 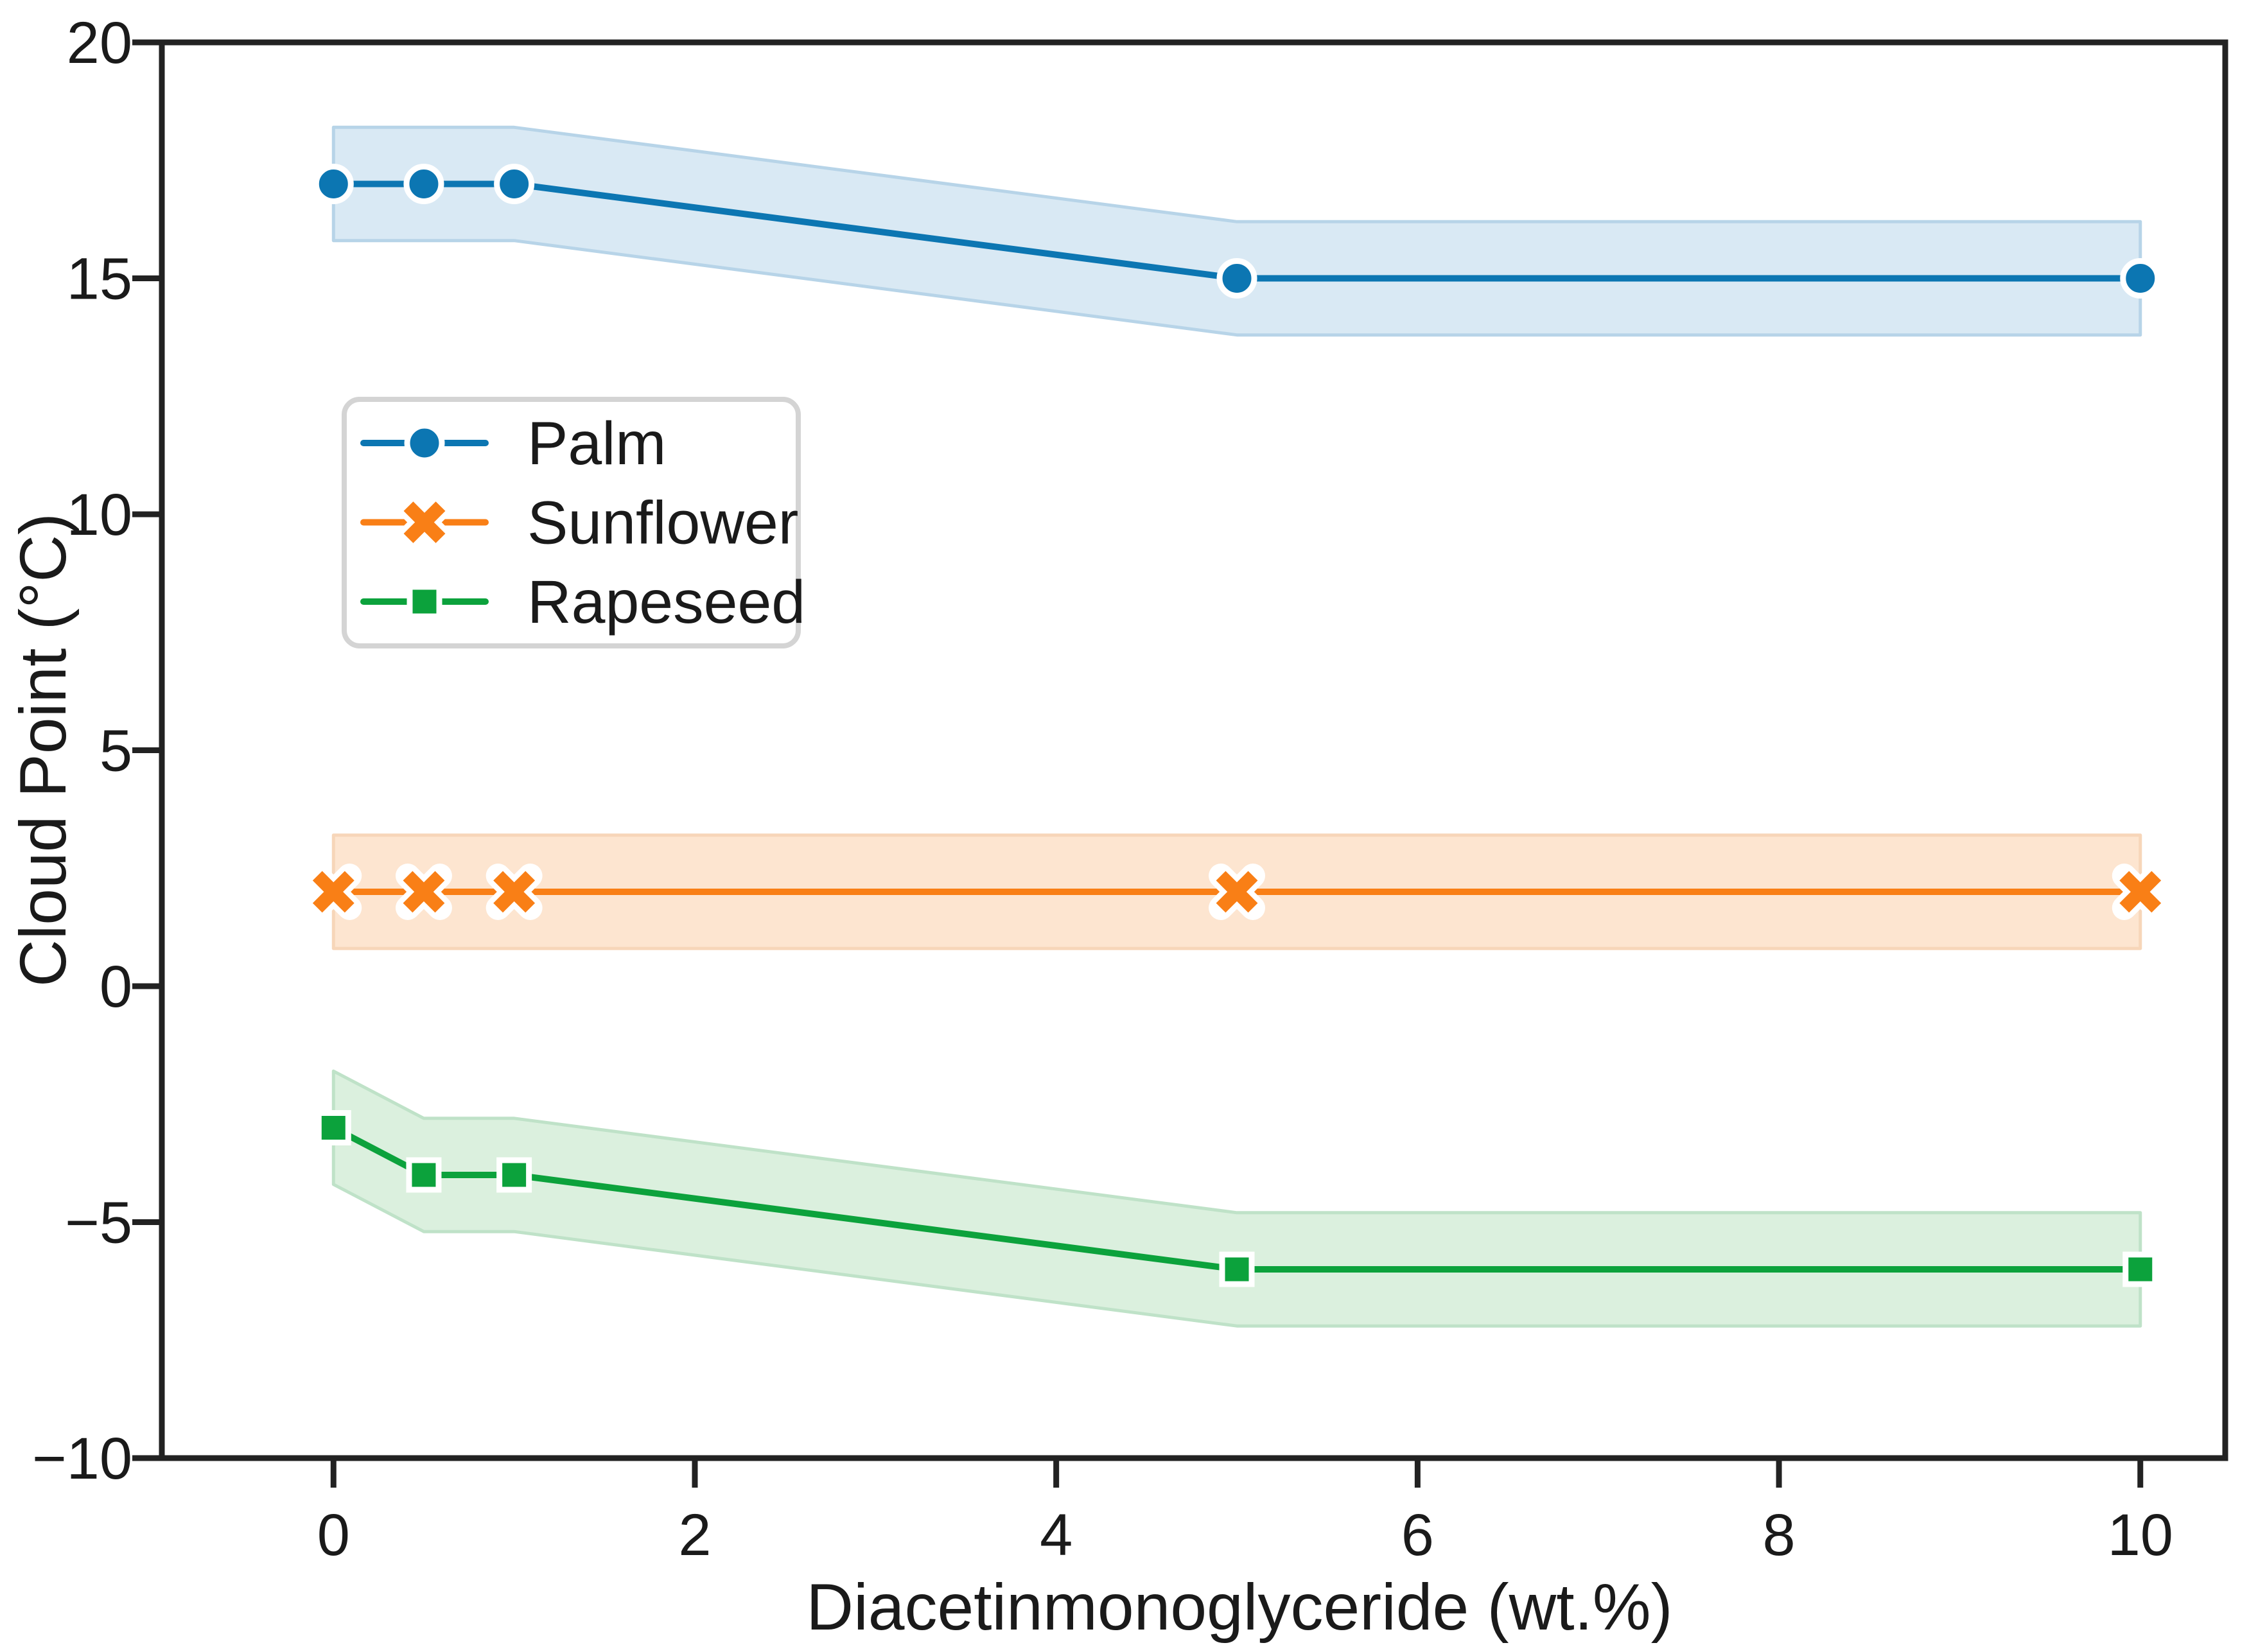 I want to click on legend-label-rapeseed: Rapeseed, so click(x=666, y=602).